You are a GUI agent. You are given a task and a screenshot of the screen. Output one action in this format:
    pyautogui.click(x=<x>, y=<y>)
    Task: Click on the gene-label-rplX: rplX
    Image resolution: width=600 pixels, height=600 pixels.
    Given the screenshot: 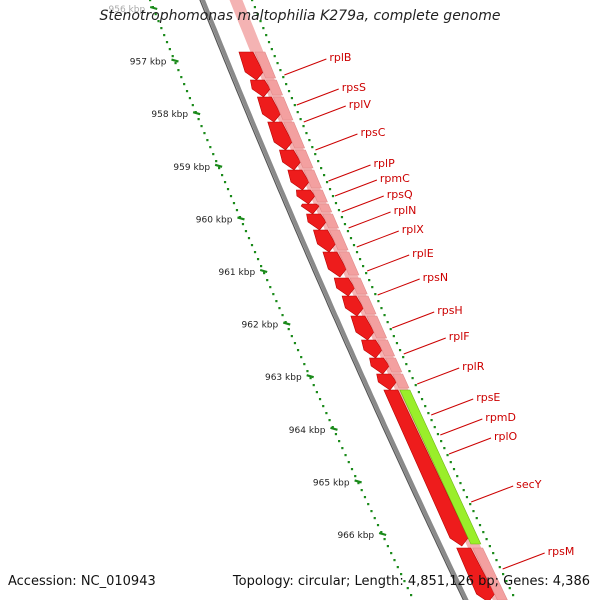 What is the action you would take?
    pyautogui.click(x=413, y=229)
    